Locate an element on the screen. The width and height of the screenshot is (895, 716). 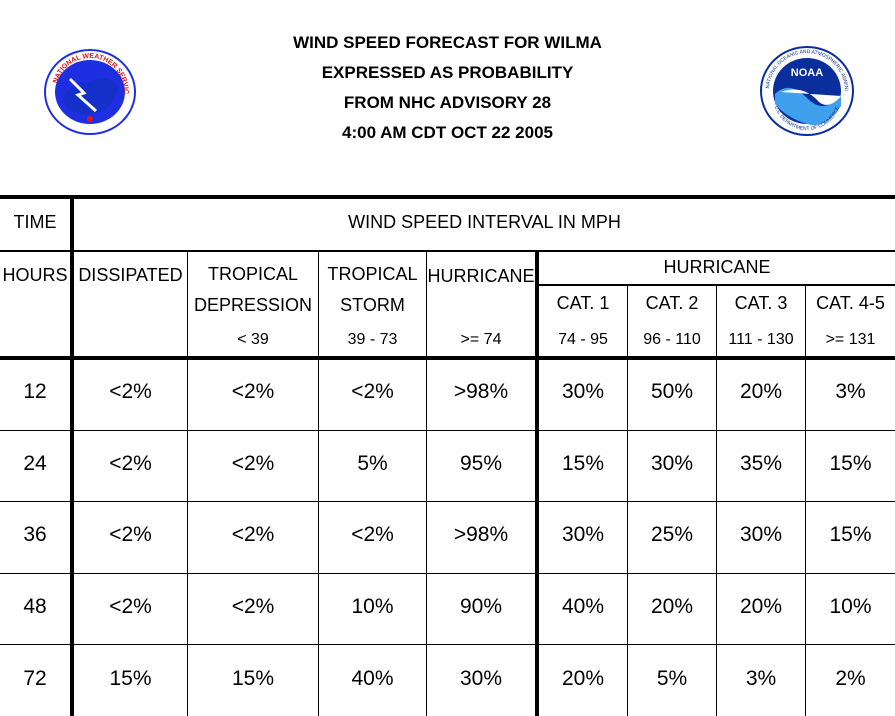
title-line-2: EXPRESSED AS PROBABILITY is located at coordinates (447, 72).